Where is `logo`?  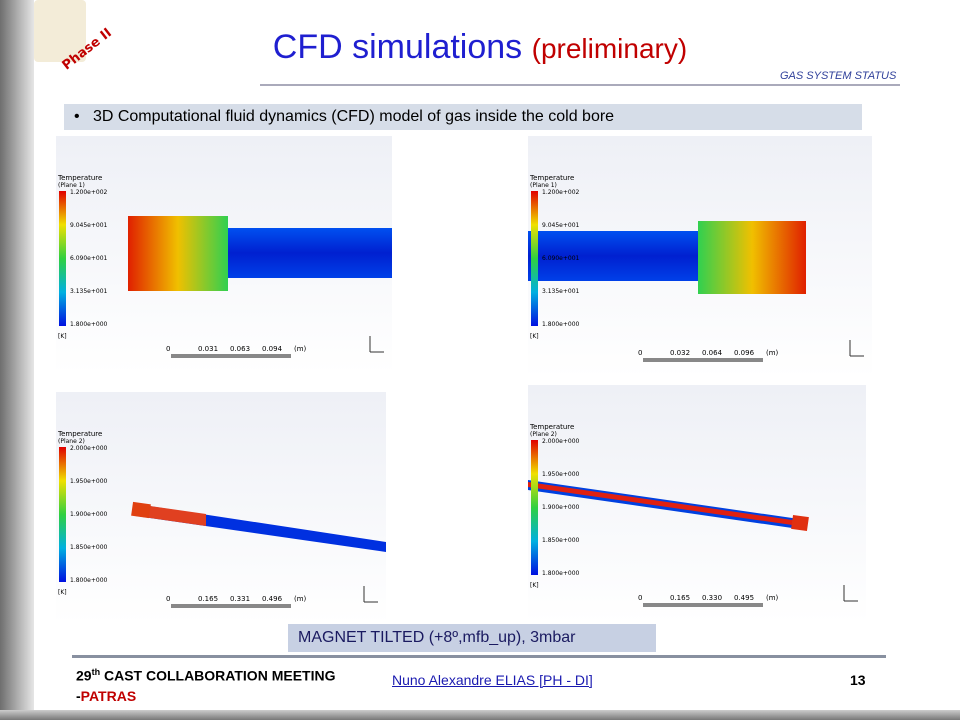
logo is located at coordinates (60, 31).